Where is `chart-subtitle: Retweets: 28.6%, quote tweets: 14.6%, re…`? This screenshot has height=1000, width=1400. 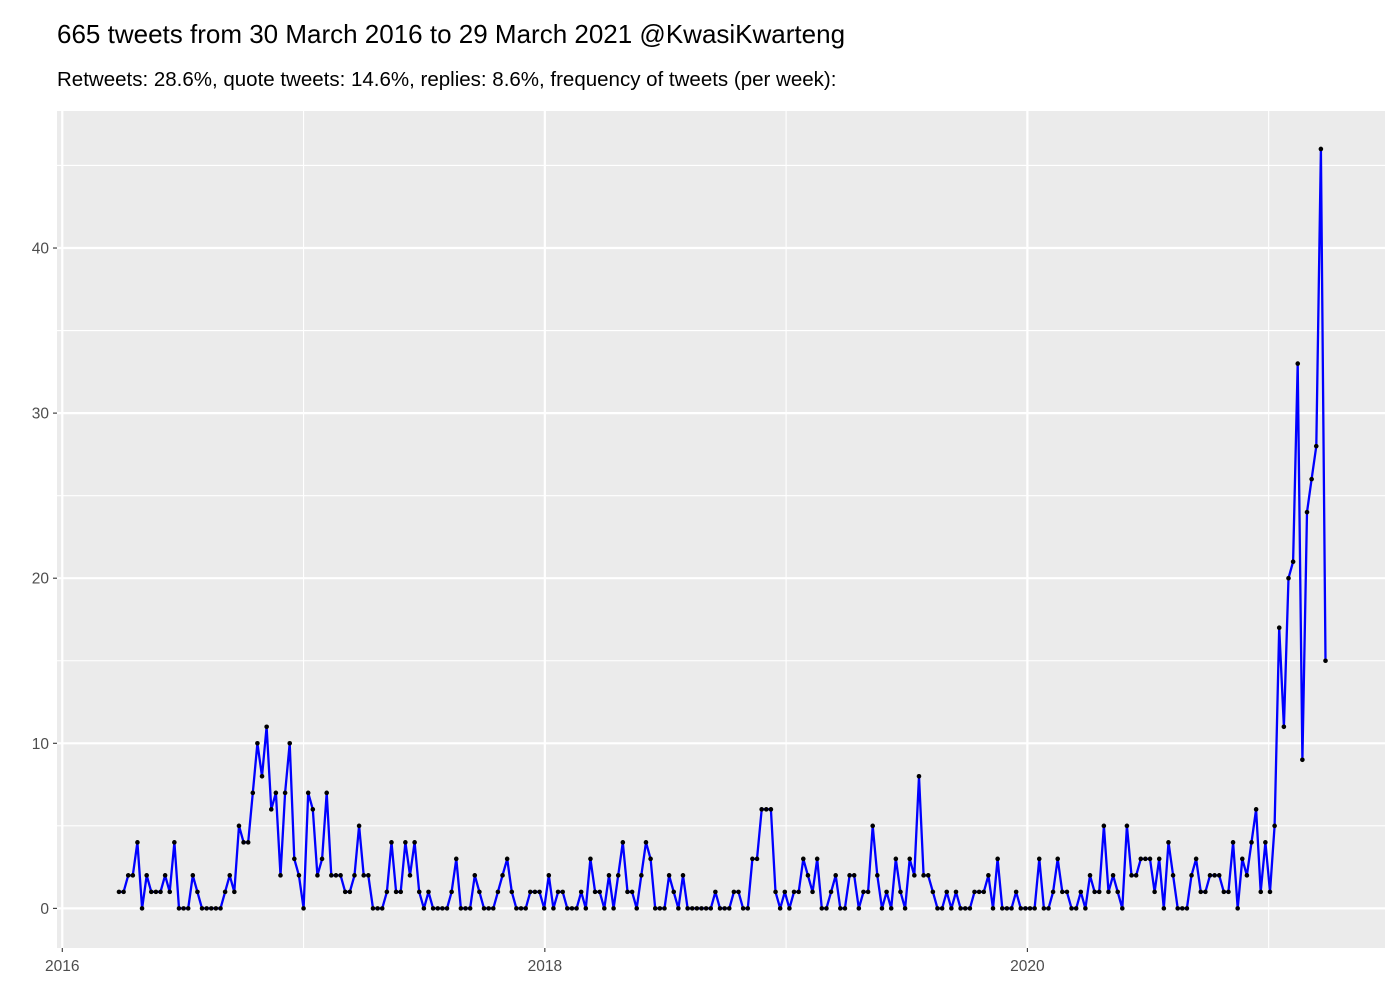 chart-subtitle: Retweets: 28.6%, quote tweets: 14.6%, re… is located at coordinates (446, 79).